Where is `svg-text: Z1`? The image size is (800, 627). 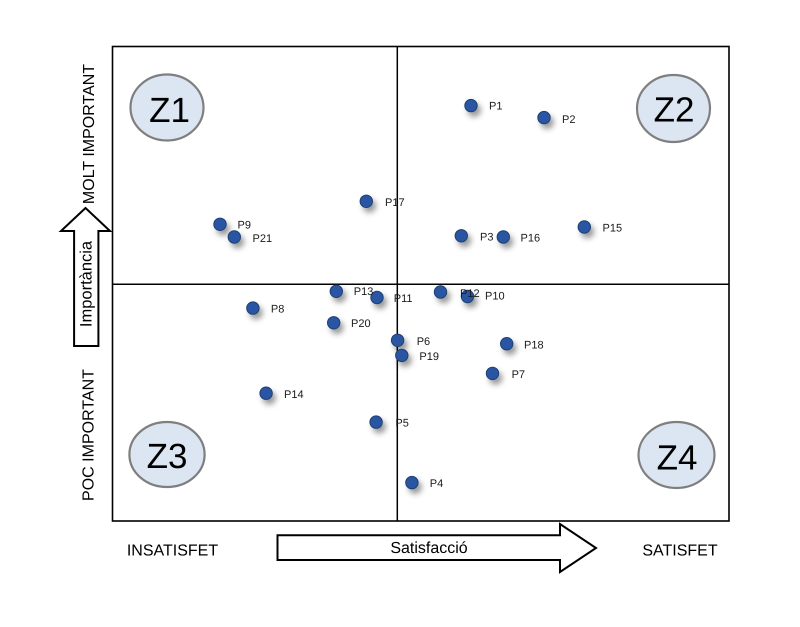
svg-text: Z1 is located at coordinates (169, 110).